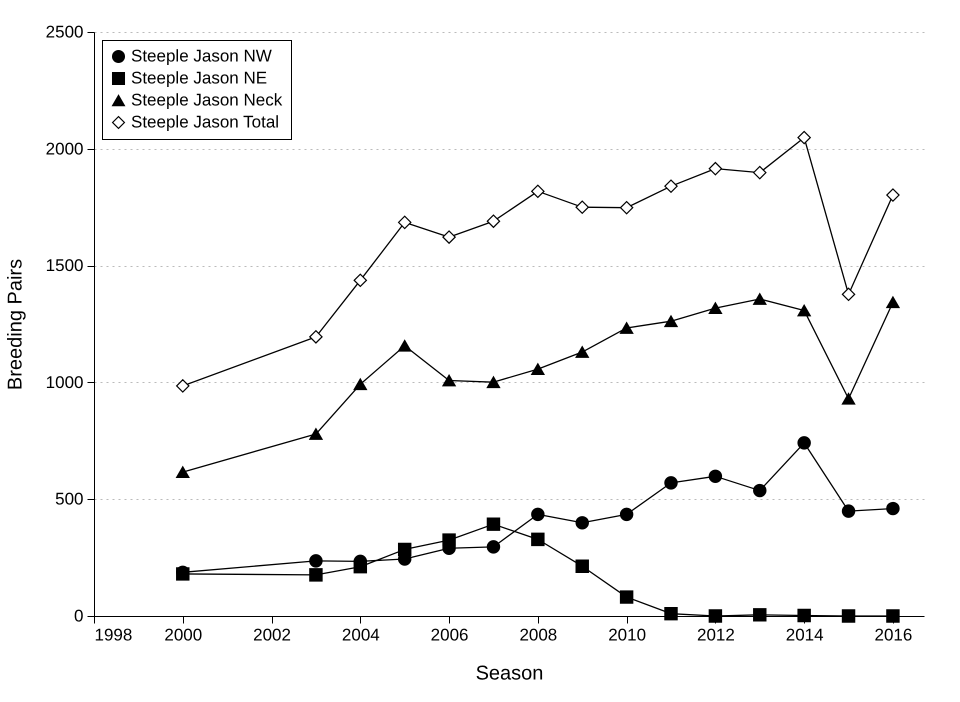 The image size is (960, 702). I want to click on x-tick-label: 2000, so click(183, 635).